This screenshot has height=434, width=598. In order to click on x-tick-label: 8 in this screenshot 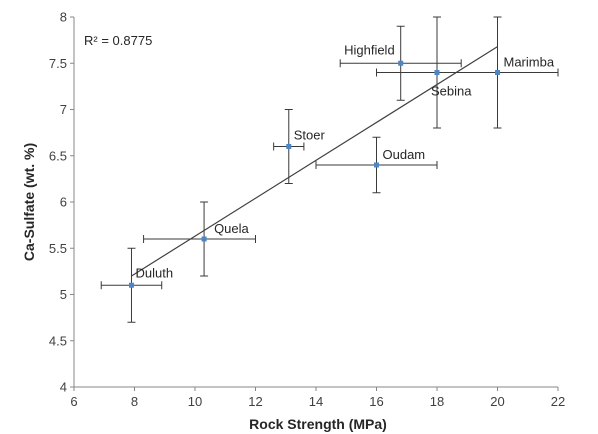, I will do `click(134, 401)`.